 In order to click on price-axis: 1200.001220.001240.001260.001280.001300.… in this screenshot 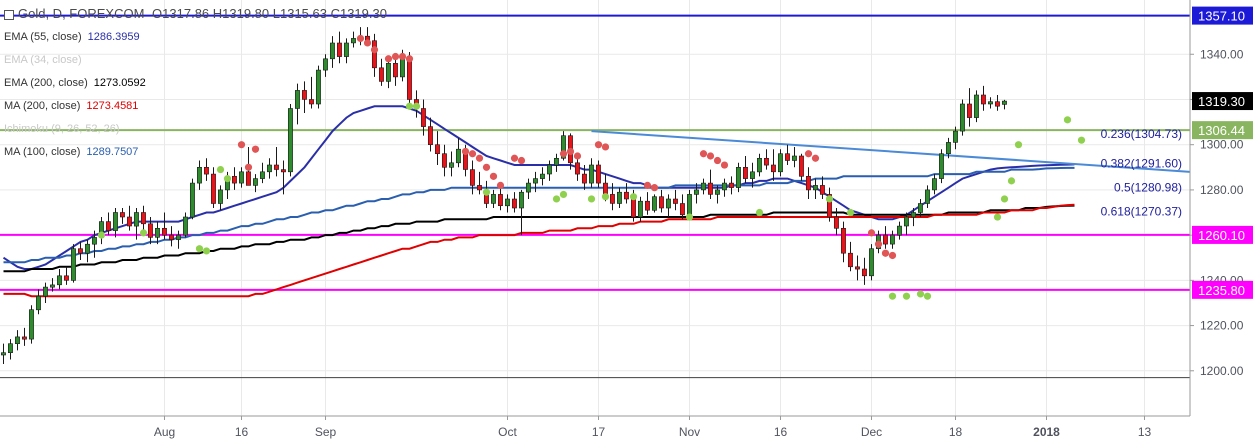, I will do `click(1222, 220)`.